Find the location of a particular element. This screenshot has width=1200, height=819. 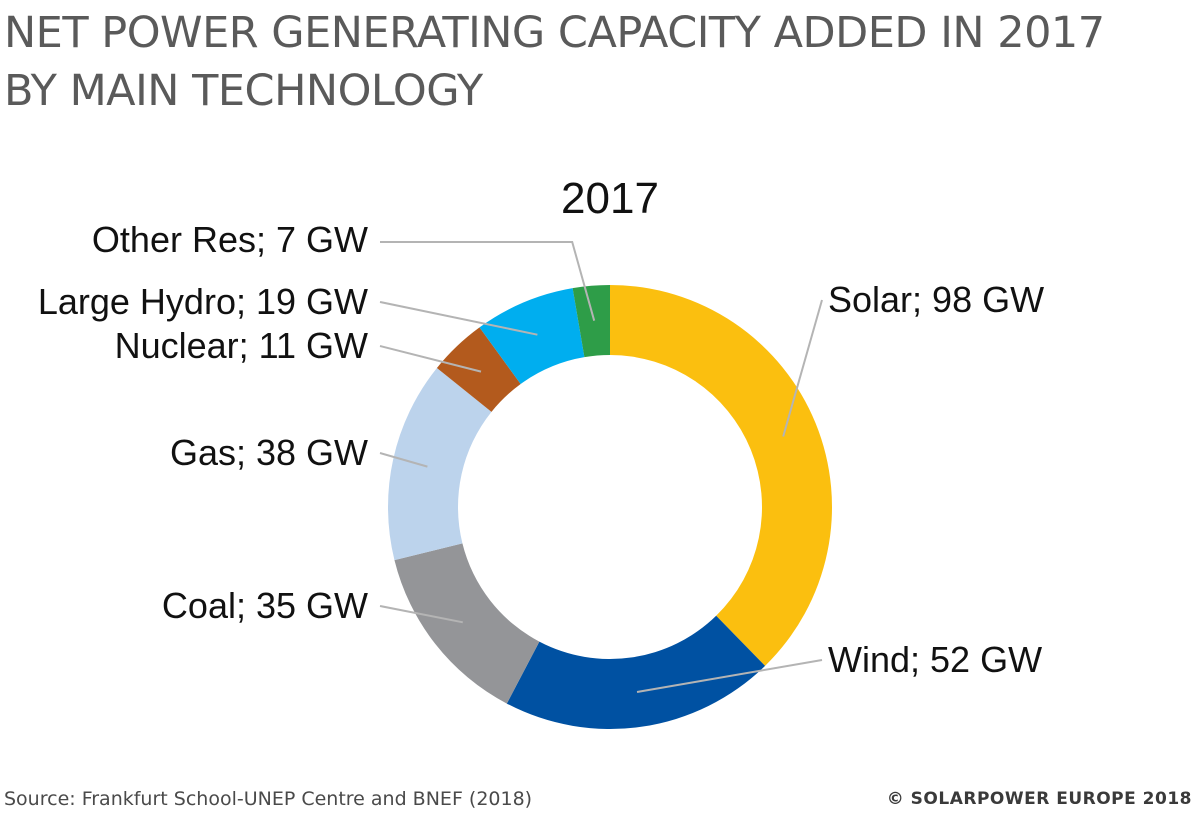

slice-coal is located at coordinates (467, 623).